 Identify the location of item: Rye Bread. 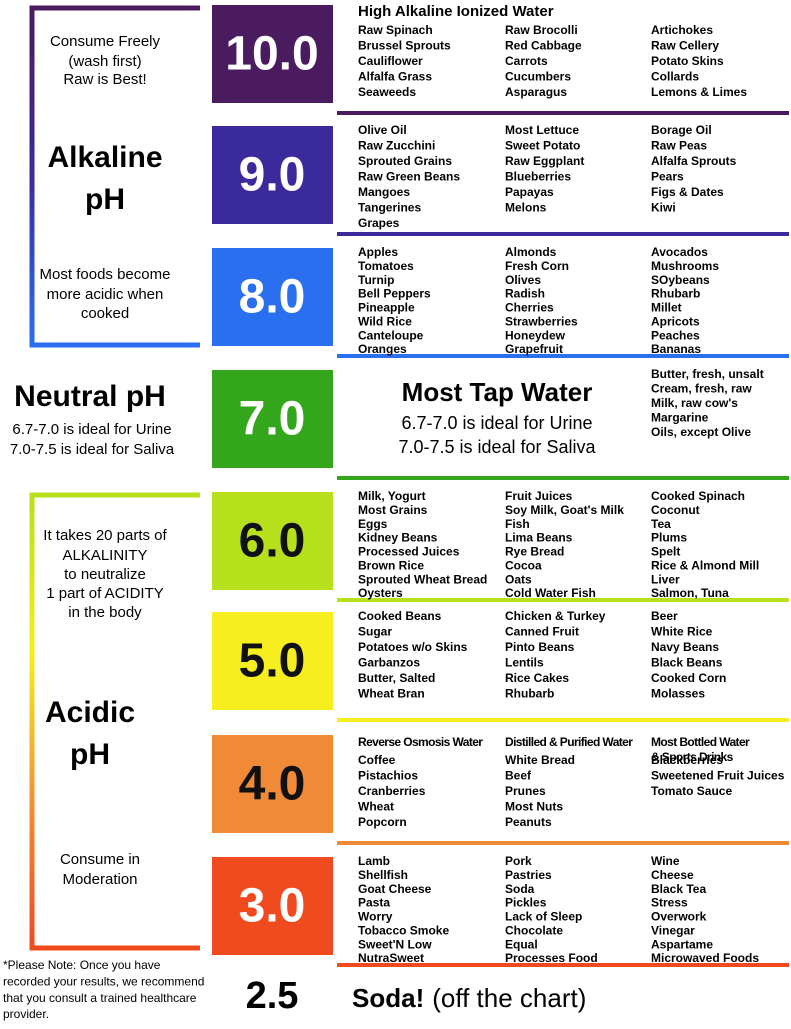
(534, 552).